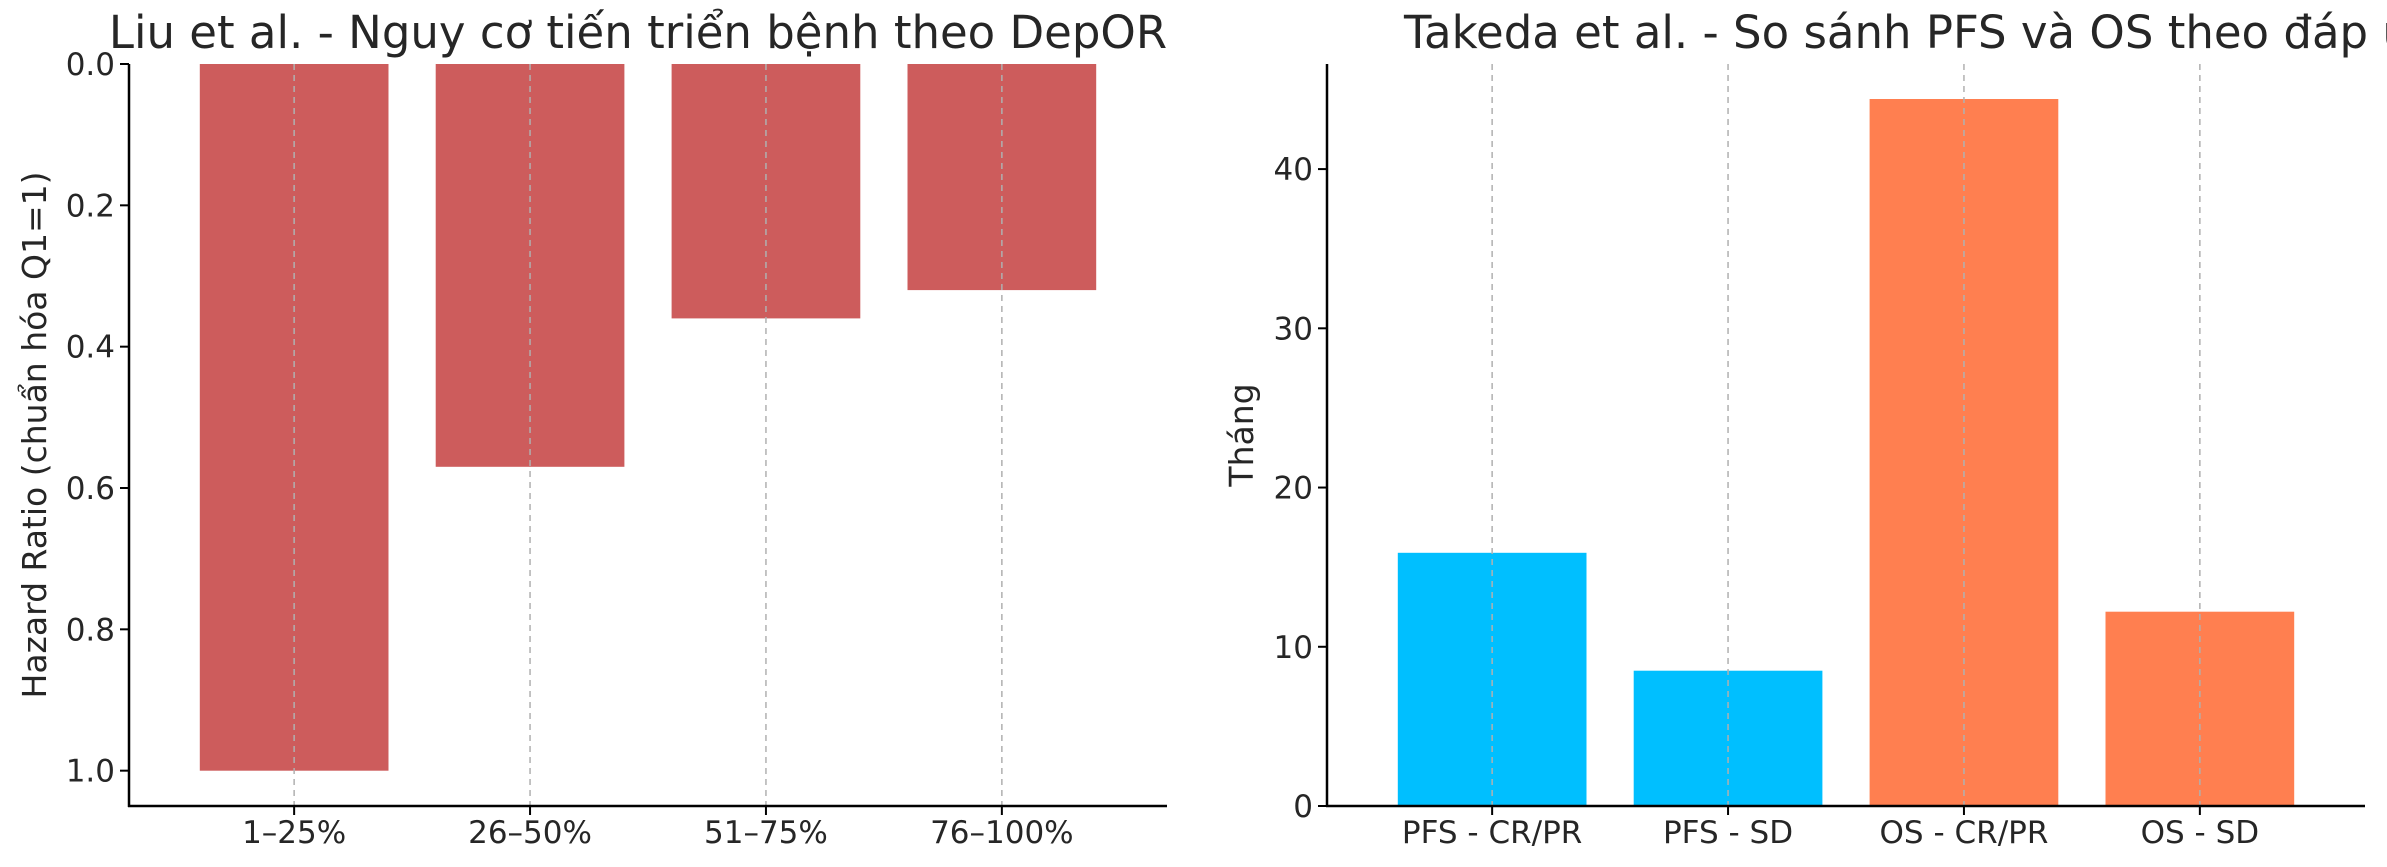  Describe the element at coordinates (97, 418) in the screenshot. I see `y-ticks: 0.0 0.2 0.4 0.6 0.8 1.0` at that location.